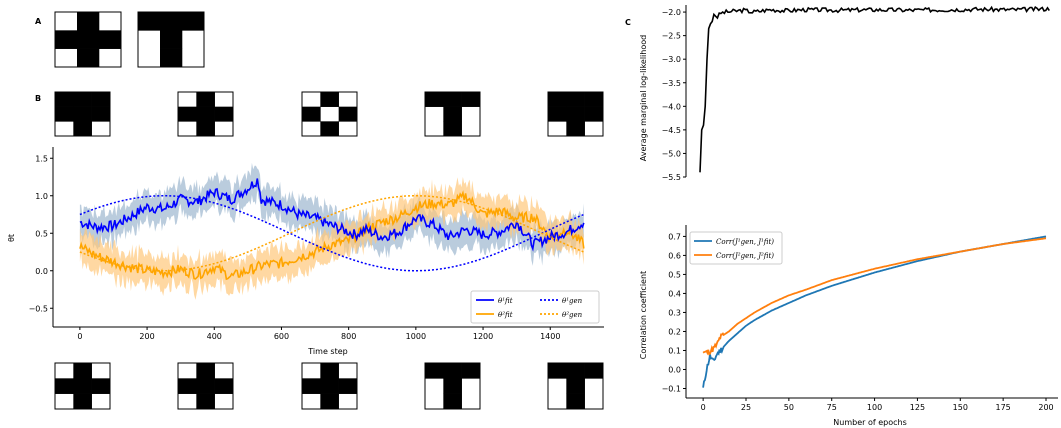 The height and width of the screenshot is (428, 1061). What do you see at coordinates (628, 22) in the screenshot?
I see `panel-label-c: C` at bounding box center [628, 22].